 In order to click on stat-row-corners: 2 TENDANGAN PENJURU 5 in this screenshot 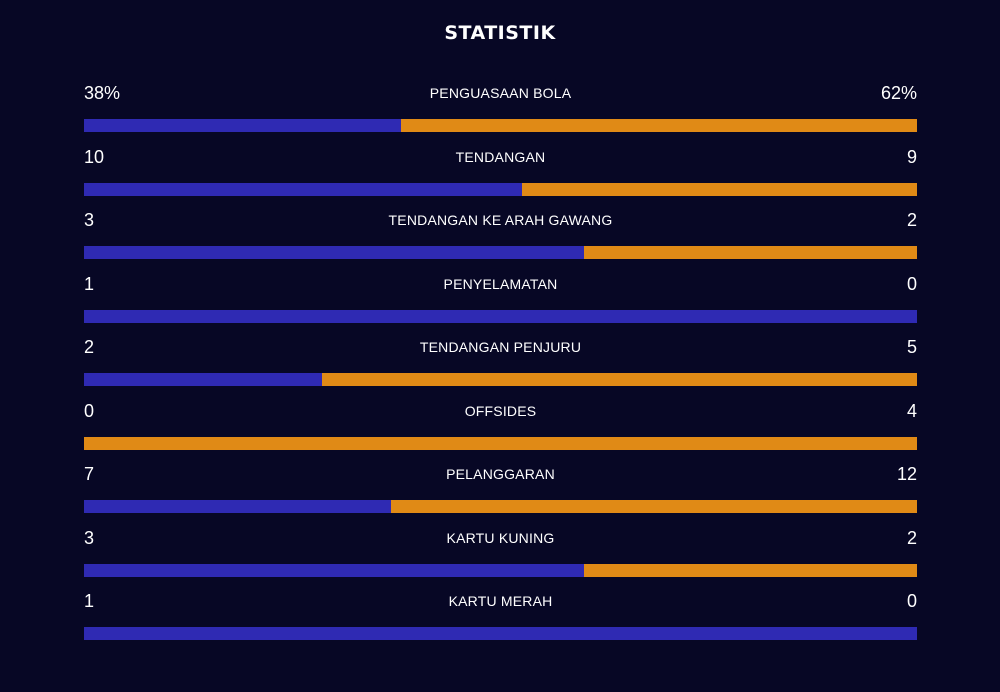, I will do `click(500, 366)`.